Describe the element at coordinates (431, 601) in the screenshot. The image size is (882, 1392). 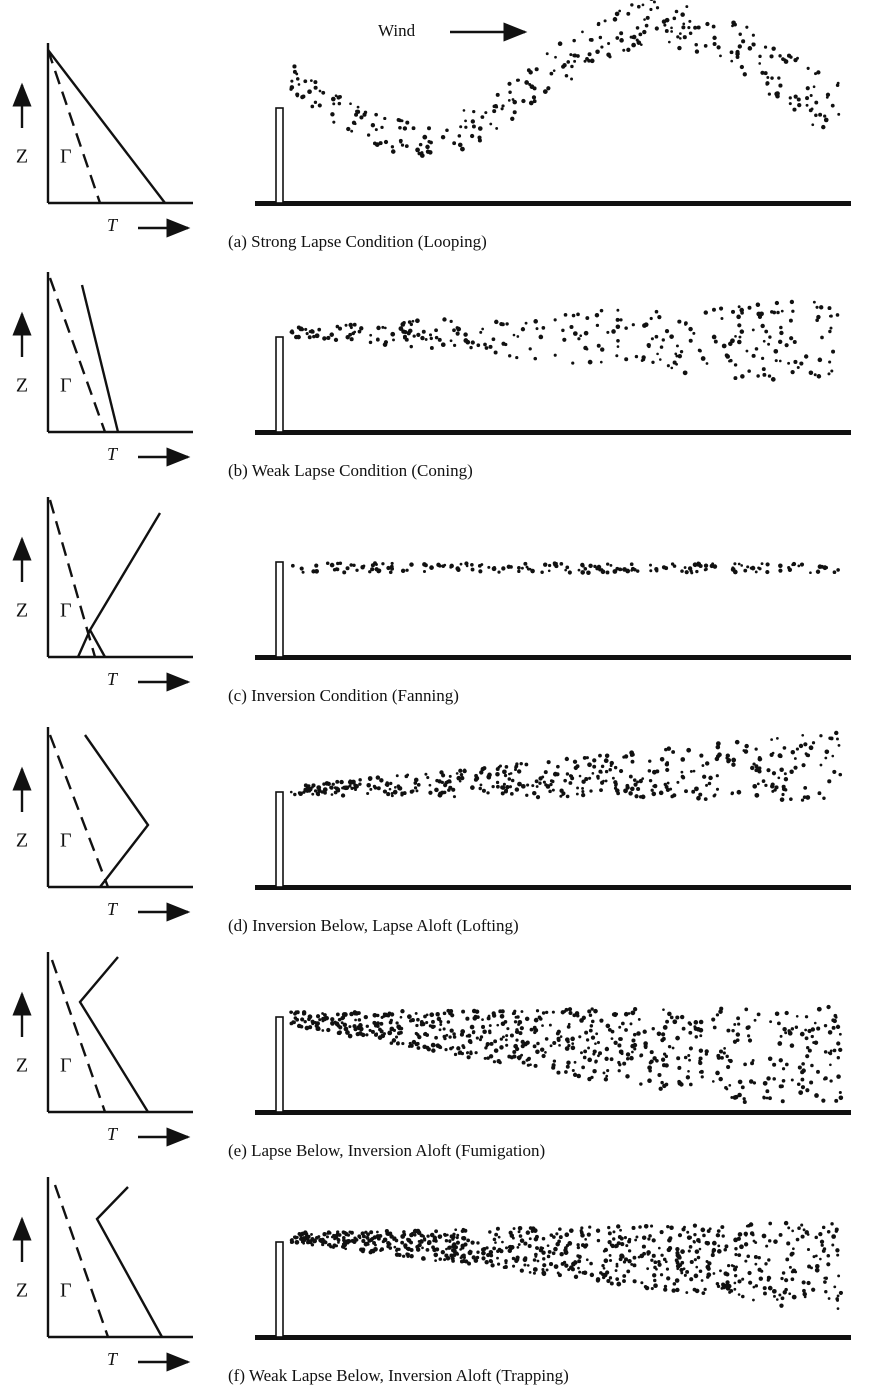
I see `panel: Z ΓT(c) Inversion Condition (Fanning)` at that location.